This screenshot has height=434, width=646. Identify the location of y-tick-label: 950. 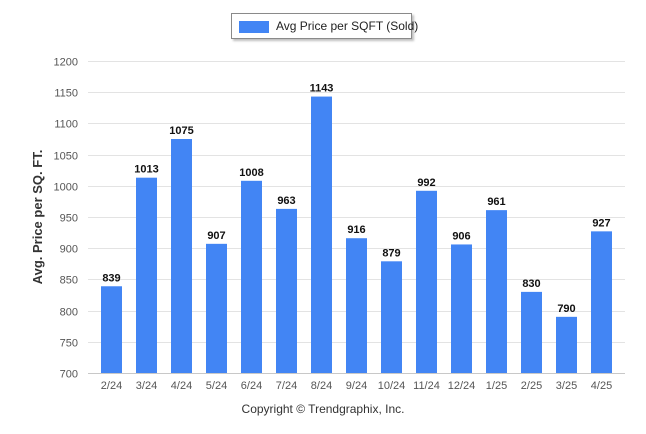
(69, 219).